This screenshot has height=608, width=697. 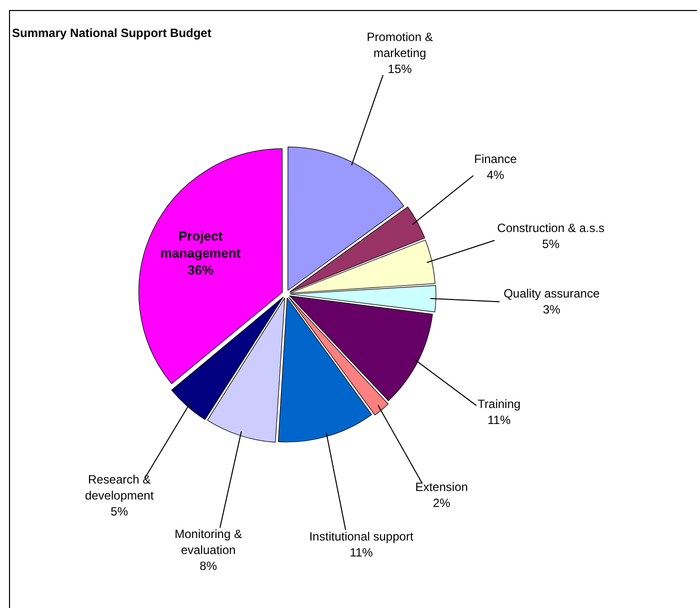 I want to click on slice-label: Promotion & marketing, so click(x=399, y=45).